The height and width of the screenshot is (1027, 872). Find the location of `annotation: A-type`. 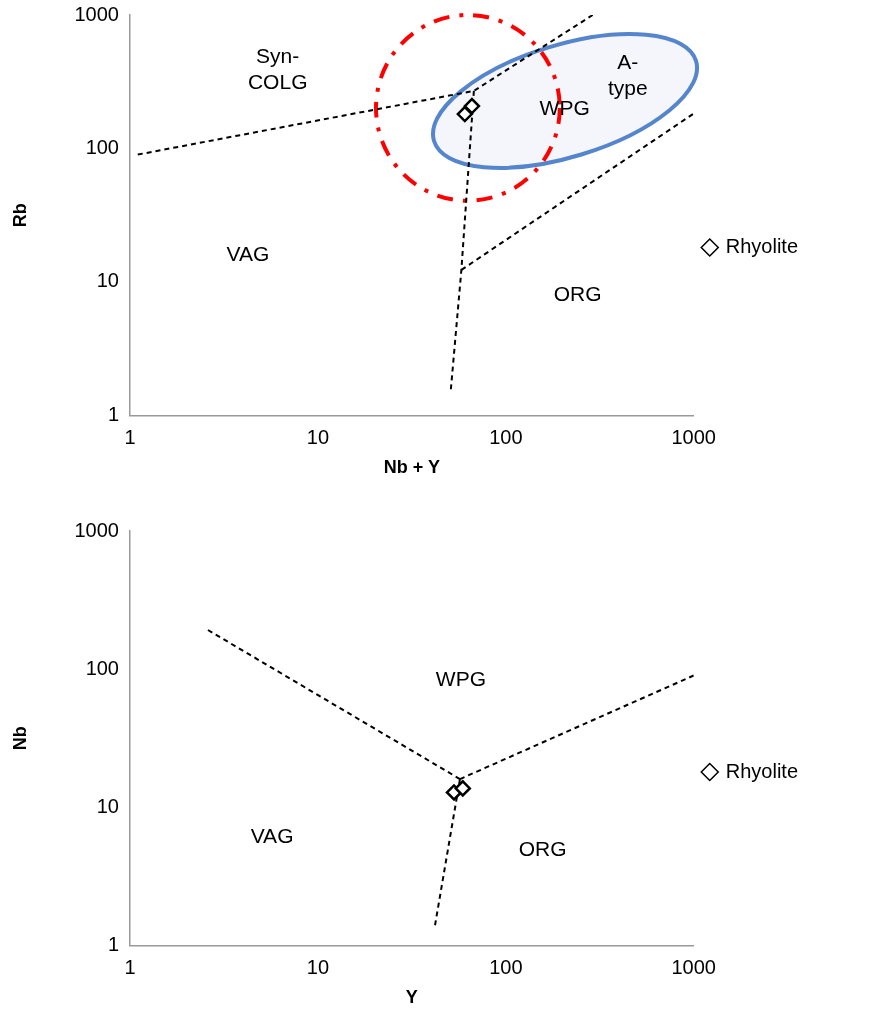

annotation: A-type is located at coordinates (627, 74).